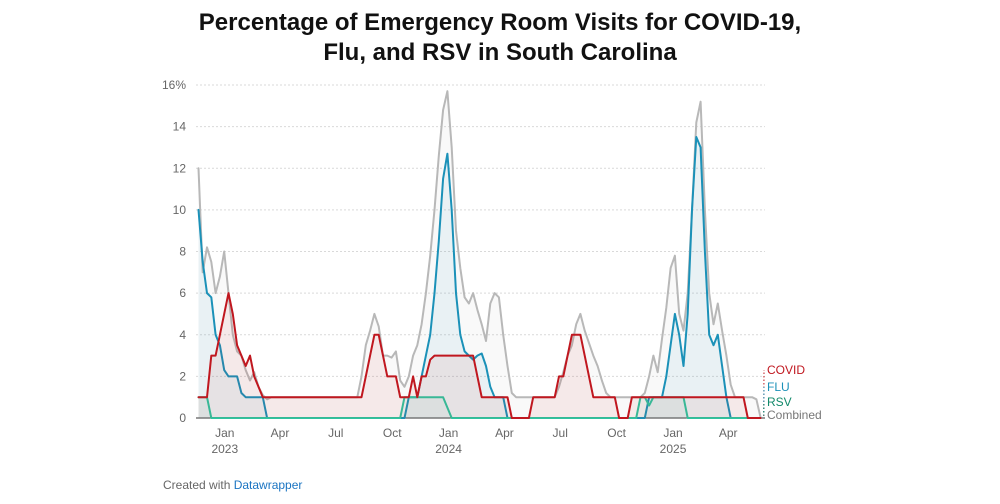 The width and height of the screenshot is (1000, 504). What do you see at coordinates (673, 449) in the screenshot?
I see `x-tick-year-label: 2025` at bounding box center [673, 449].